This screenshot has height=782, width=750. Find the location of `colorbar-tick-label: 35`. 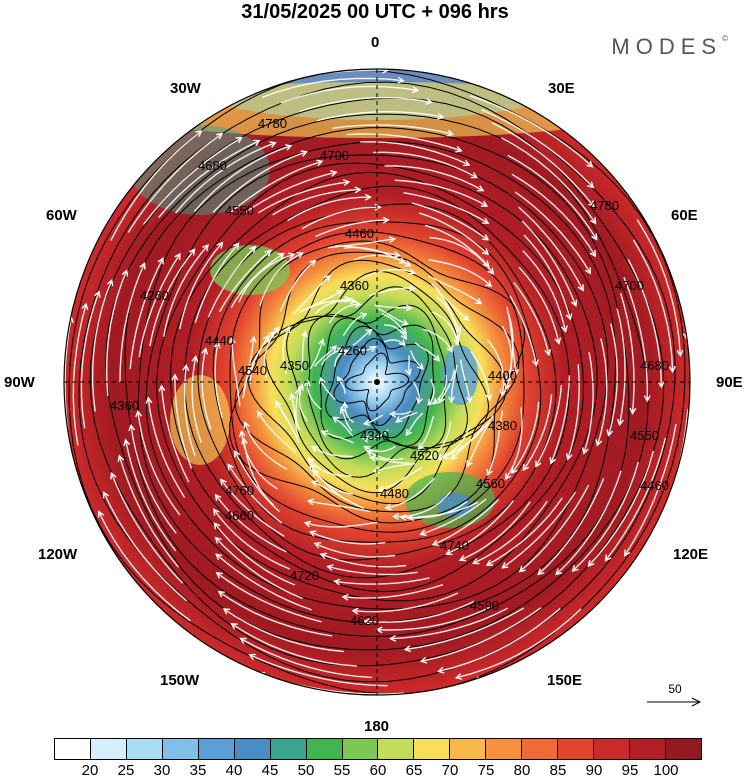

colorbar-tick-label: 35 is located at coordinates (198, 770).